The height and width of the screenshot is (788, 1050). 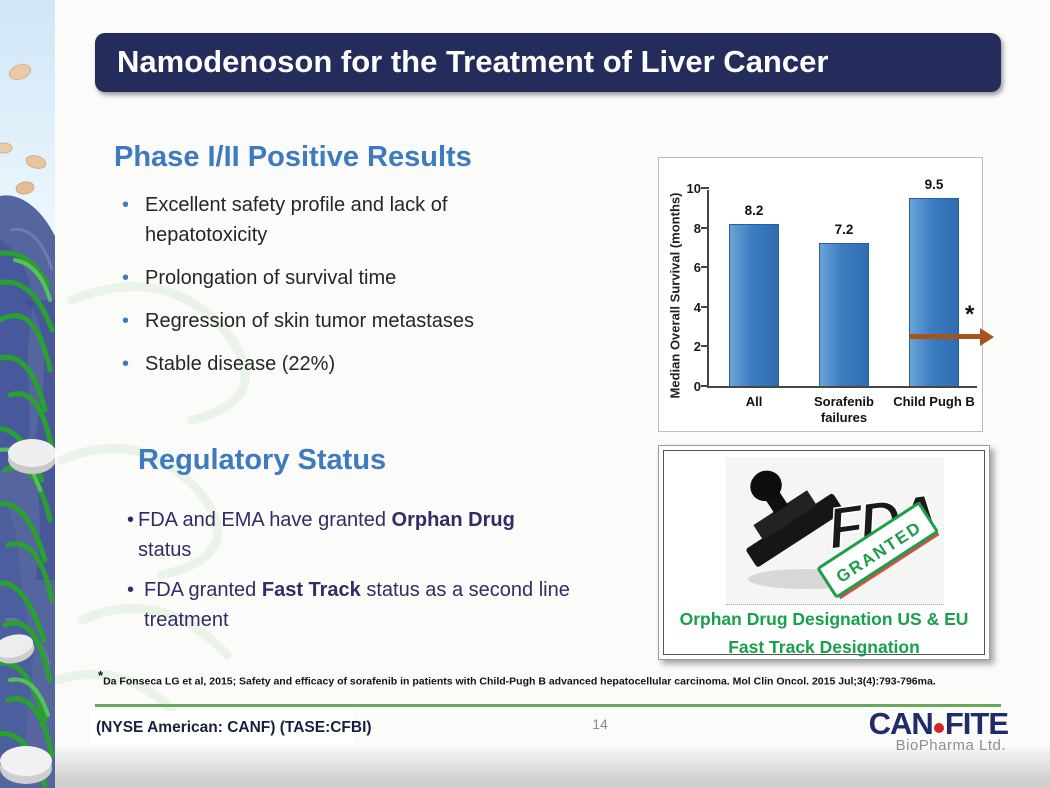 What do you see at coordinates (844, 230) in the screenshot?
I see `bar-value-label: 7.2` at bounding box center [844, 230].